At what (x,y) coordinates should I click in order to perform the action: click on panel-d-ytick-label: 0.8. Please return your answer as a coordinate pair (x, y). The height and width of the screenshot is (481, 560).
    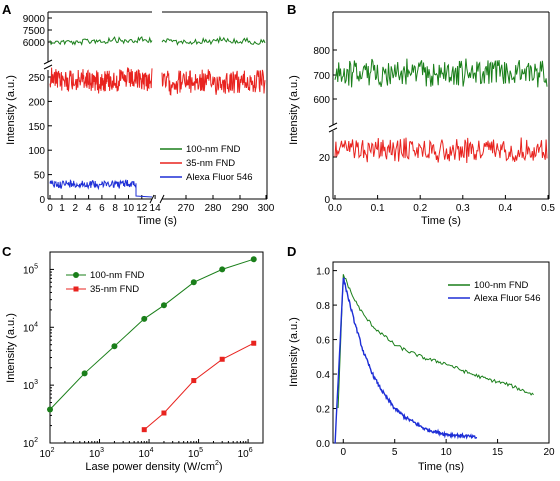
    Looking at the image, I should click on (323, 306).